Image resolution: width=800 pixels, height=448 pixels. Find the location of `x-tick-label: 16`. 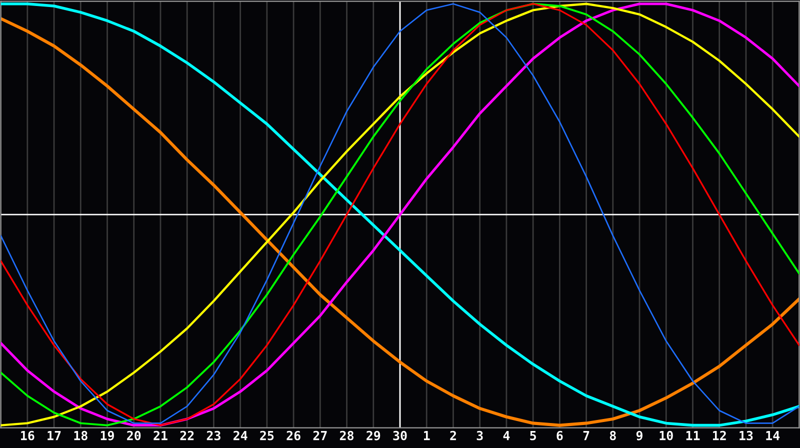

x-tick-label: 16 is located at coordinates (27, 435).